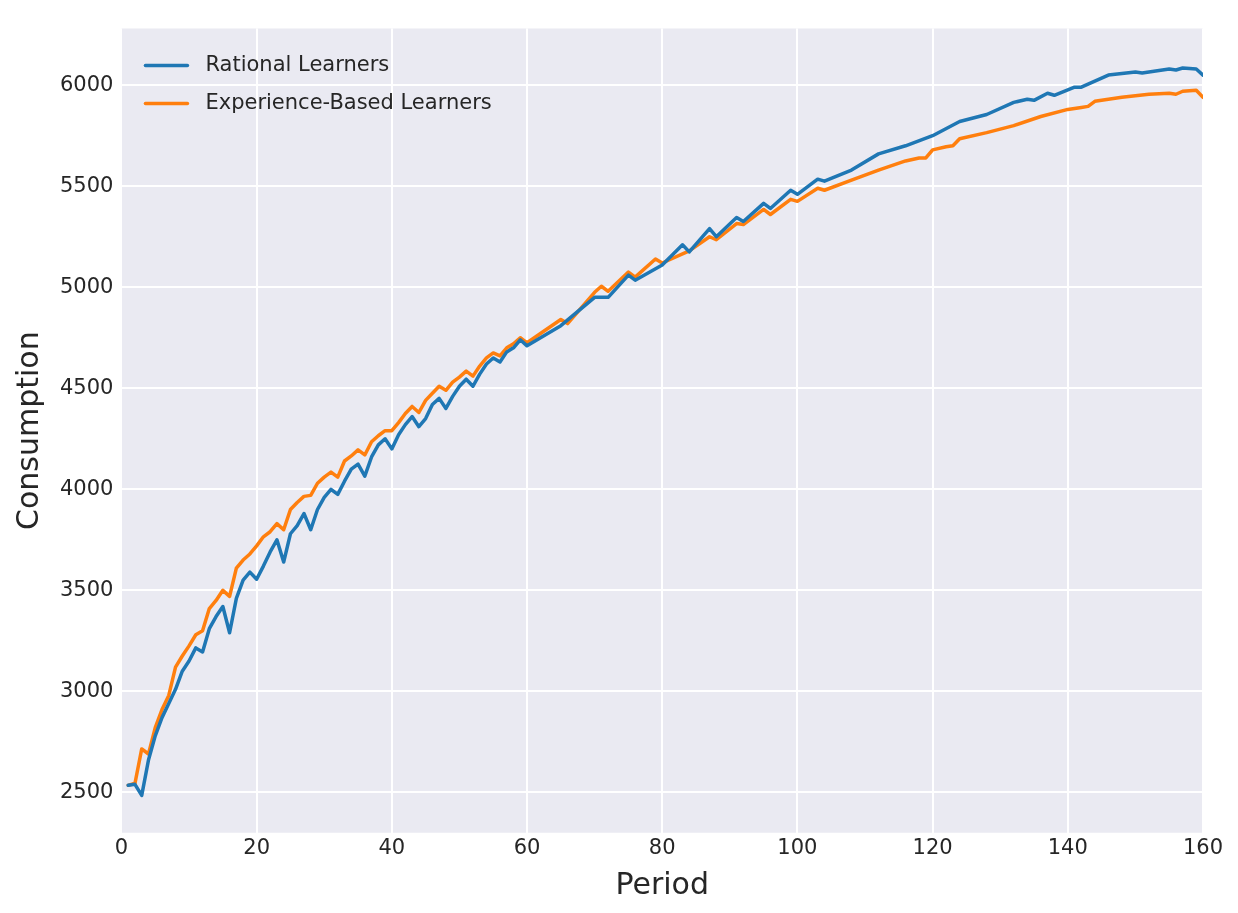 The image size is (1238, 913). What do you see at coordinates (27, 431) in the screenshot?
I see `y-axis-title: Consumption` at bounding box center [27, 431].